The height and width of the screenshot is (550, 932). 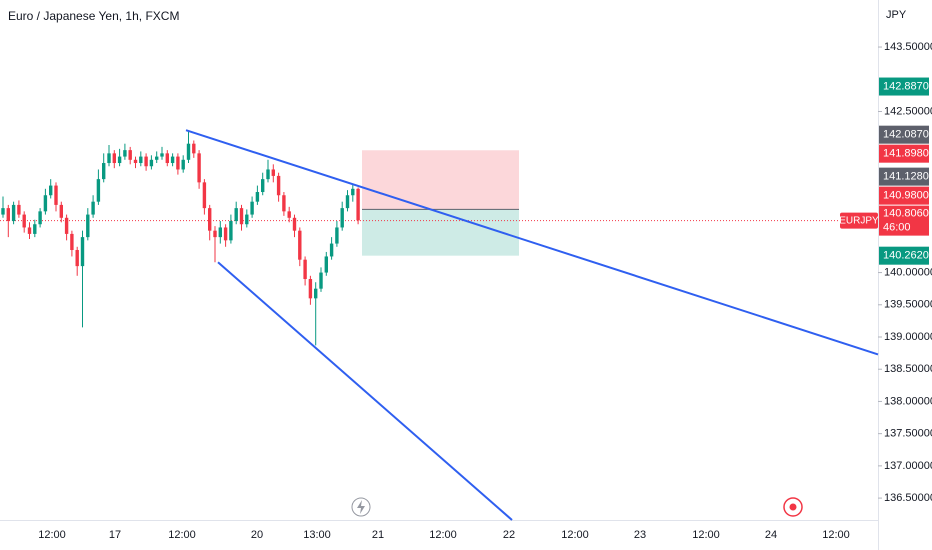 What do you see at coordinates (771, 535) in the screenshot?
I see `time-label: 24` at bounding box center [771, 535].